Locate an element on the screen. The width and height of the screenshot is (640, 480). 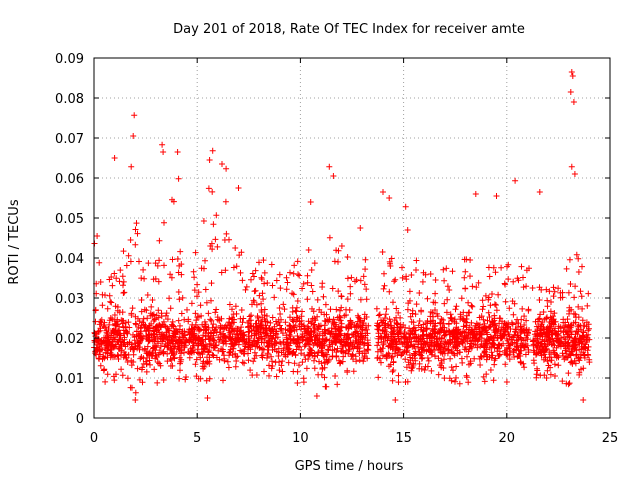
x-tick-label: 5 is located at coordinates (197, 438).